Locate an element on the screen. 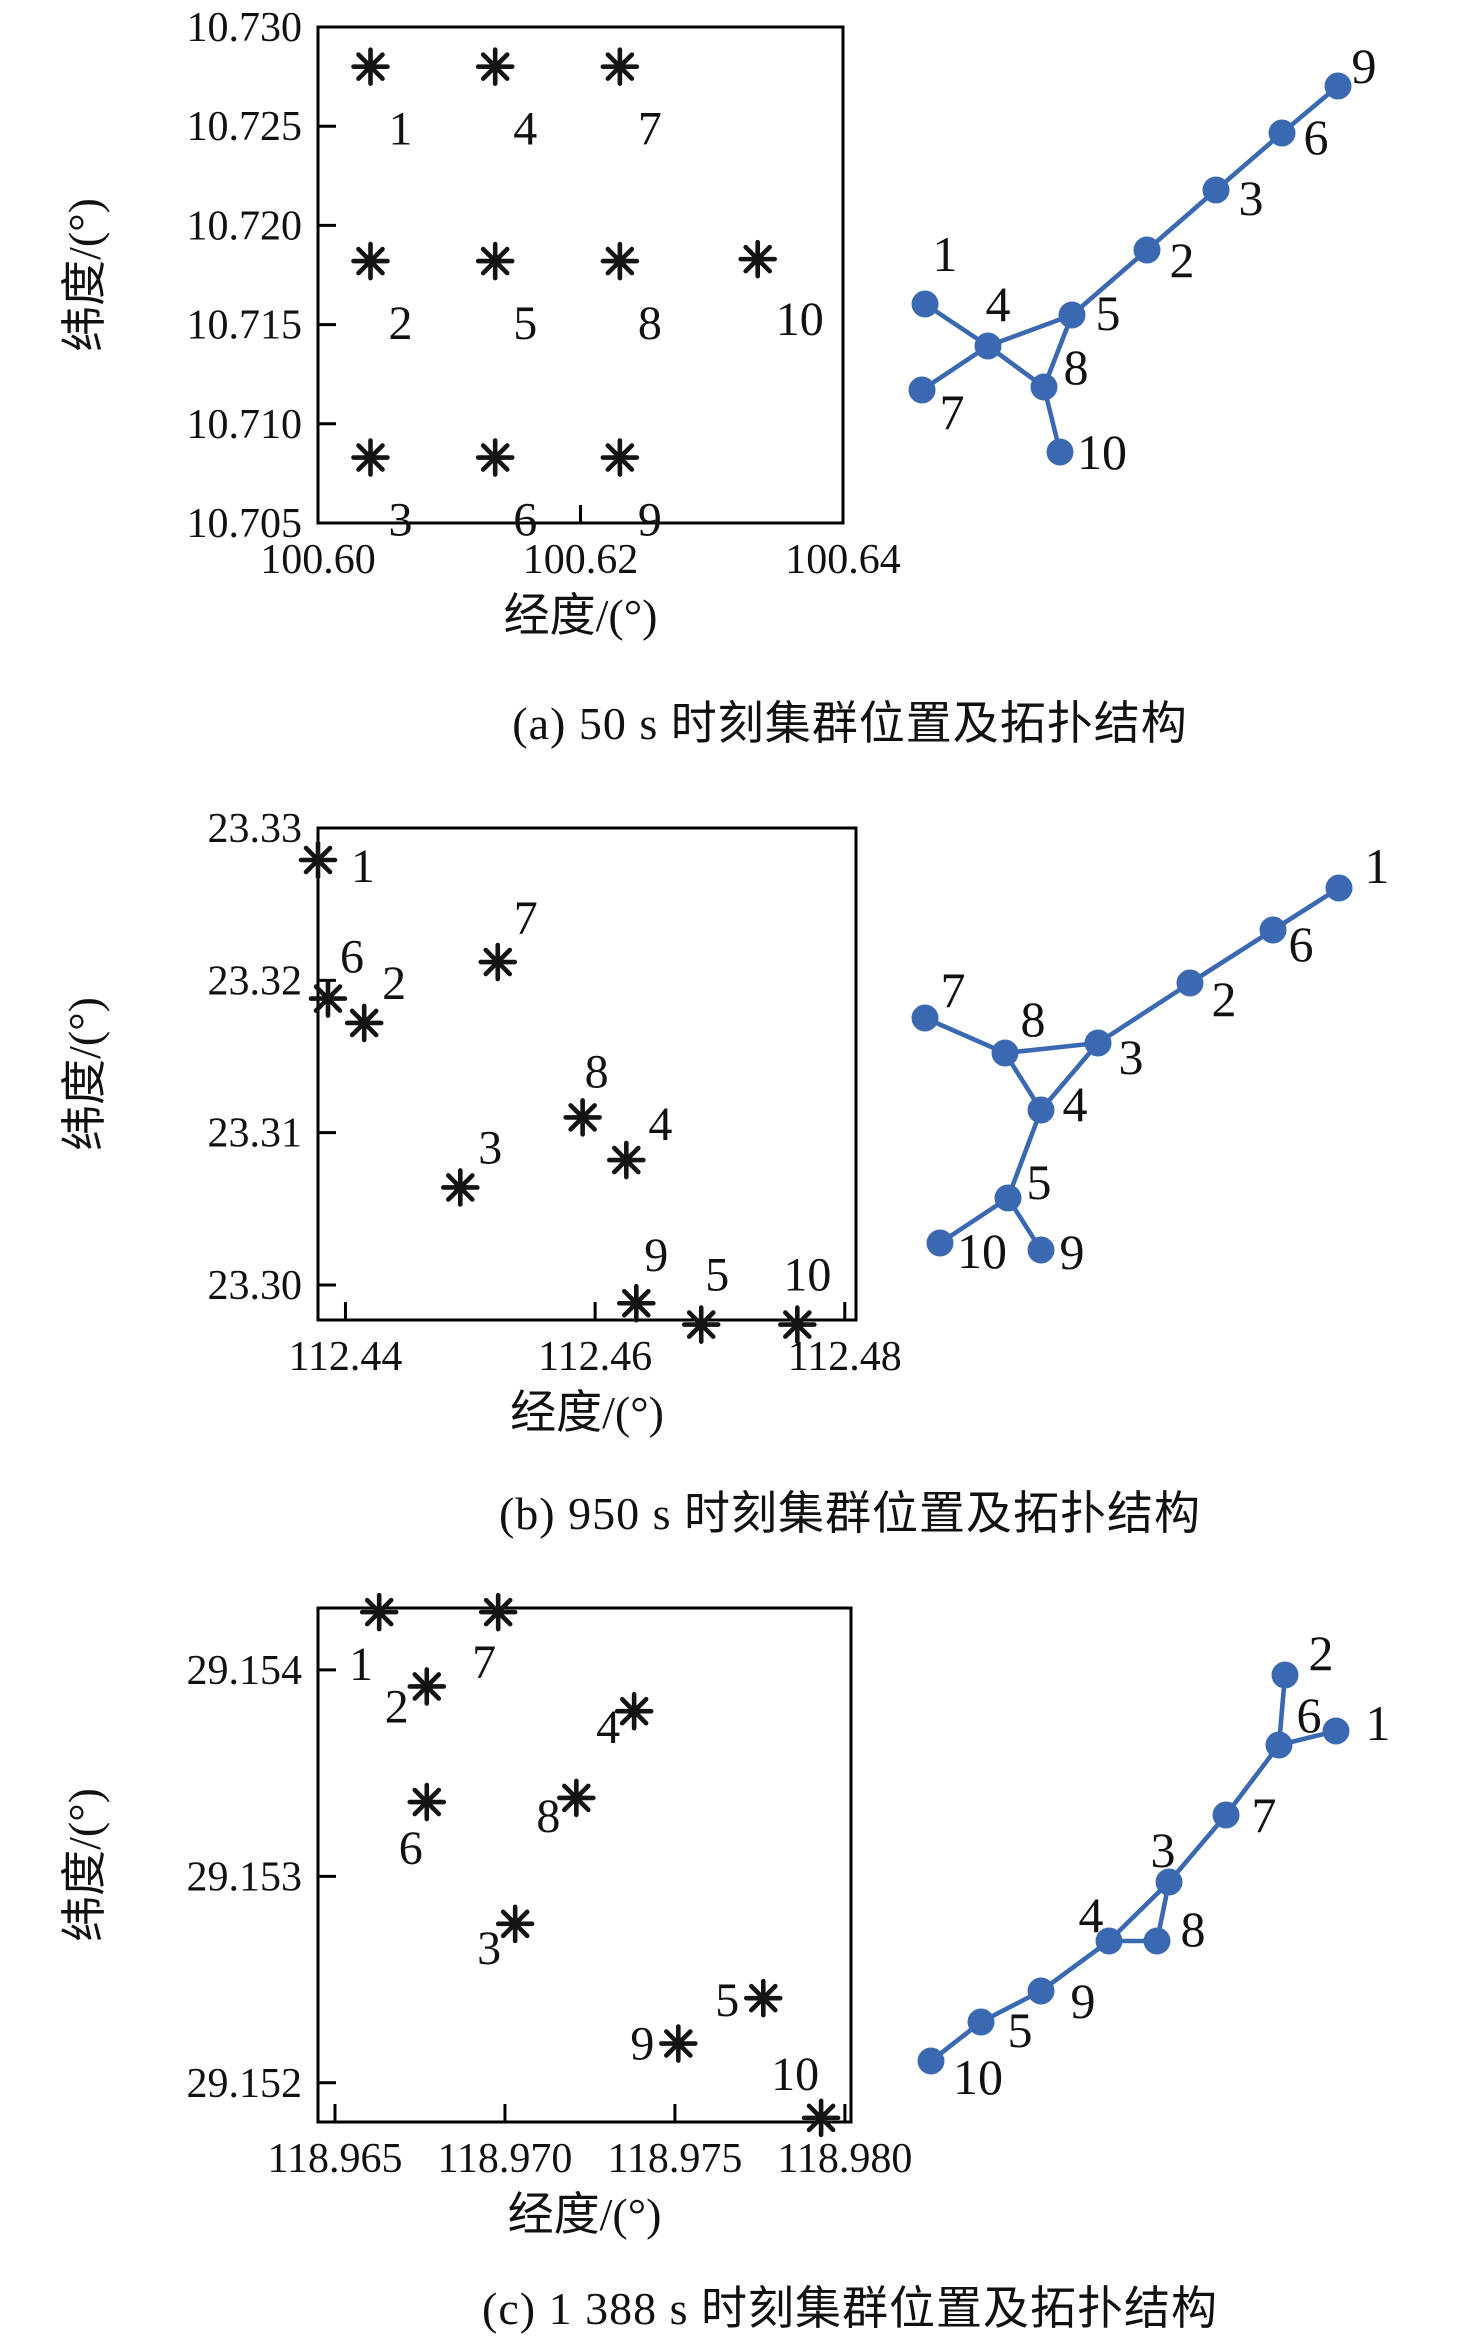 The width and height of the screenshot is (1476, 2338). x-axis-title: 经度/(°) is located at coordinates (581, 615).